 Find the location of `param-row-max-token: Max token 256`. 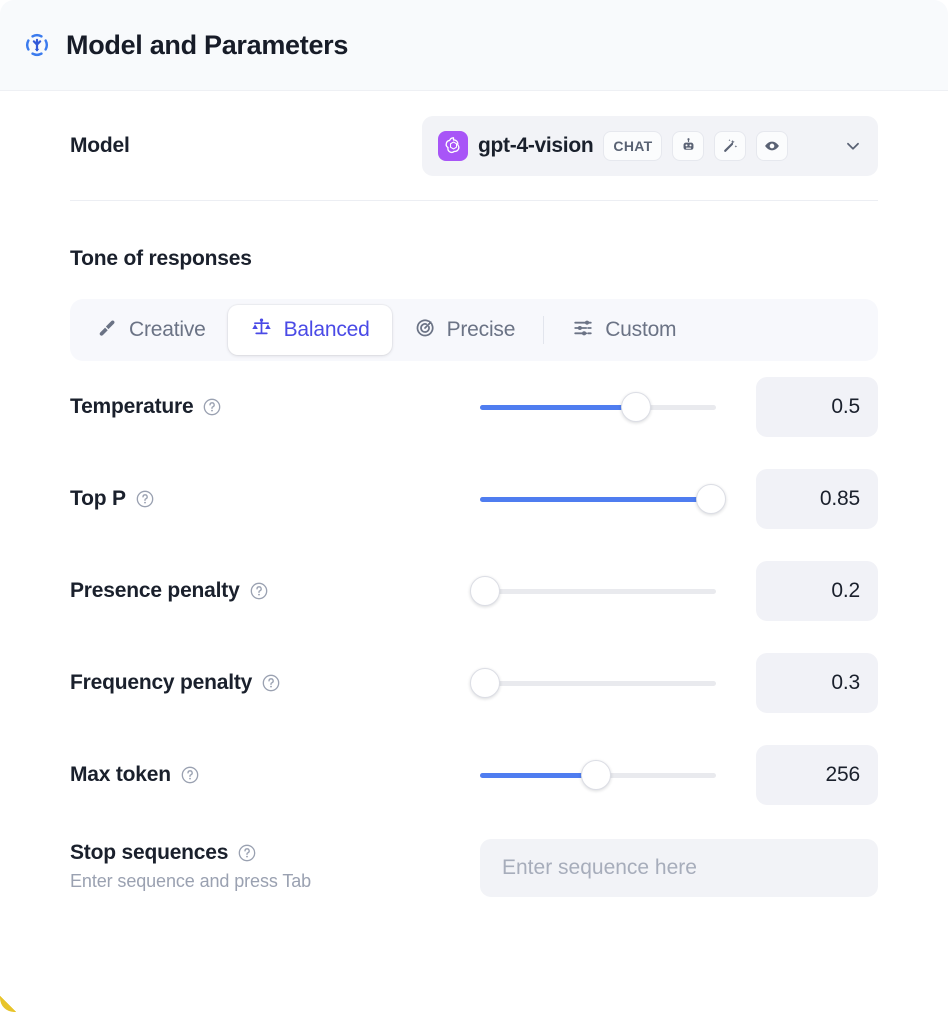

param-row-max-token: Max token 256 is located at coordinates (474, 775).